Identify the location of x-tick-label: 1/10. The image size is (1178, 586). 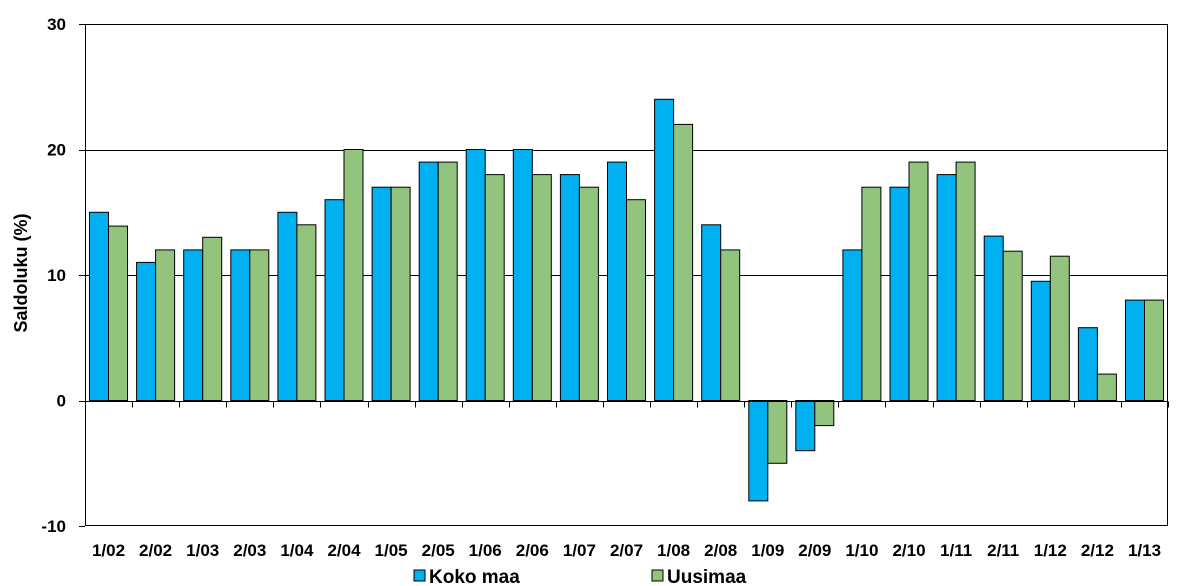
(861, 550).